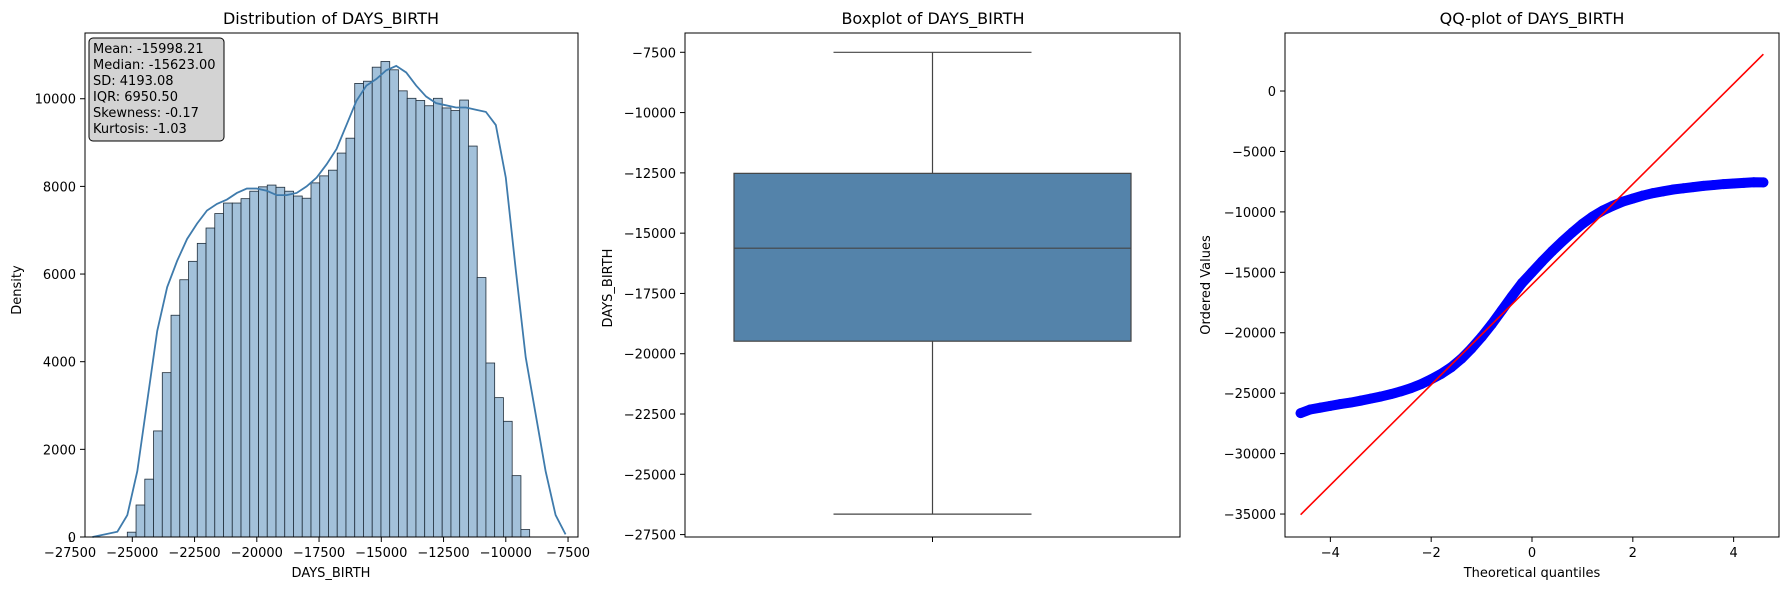 The width and height of the screenshot is (1789, 590). What do you see at coordinates (331, 19) in the screenshot?
I see `histogram-title: Distribution of DAYS_BIRTH` at bounding box center [331, 19].